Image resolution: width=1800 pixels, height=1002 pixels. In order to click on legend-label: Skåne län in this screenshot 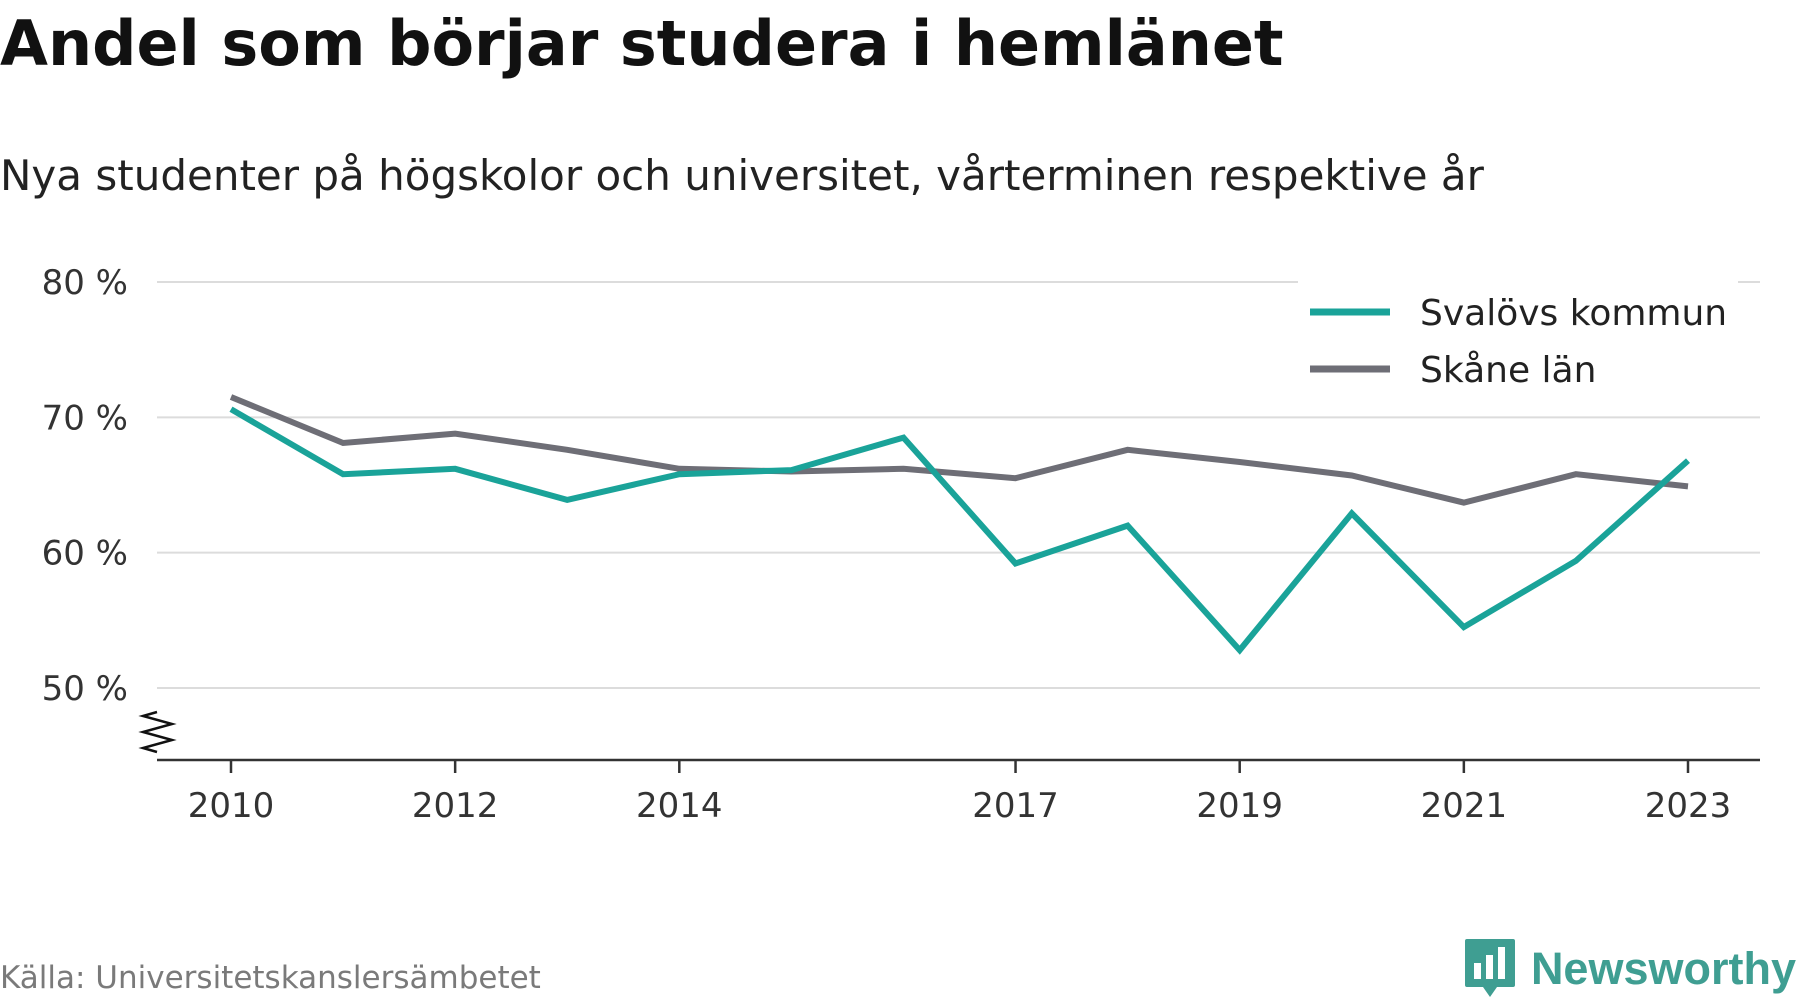, I will do `click(1508, 370)`.